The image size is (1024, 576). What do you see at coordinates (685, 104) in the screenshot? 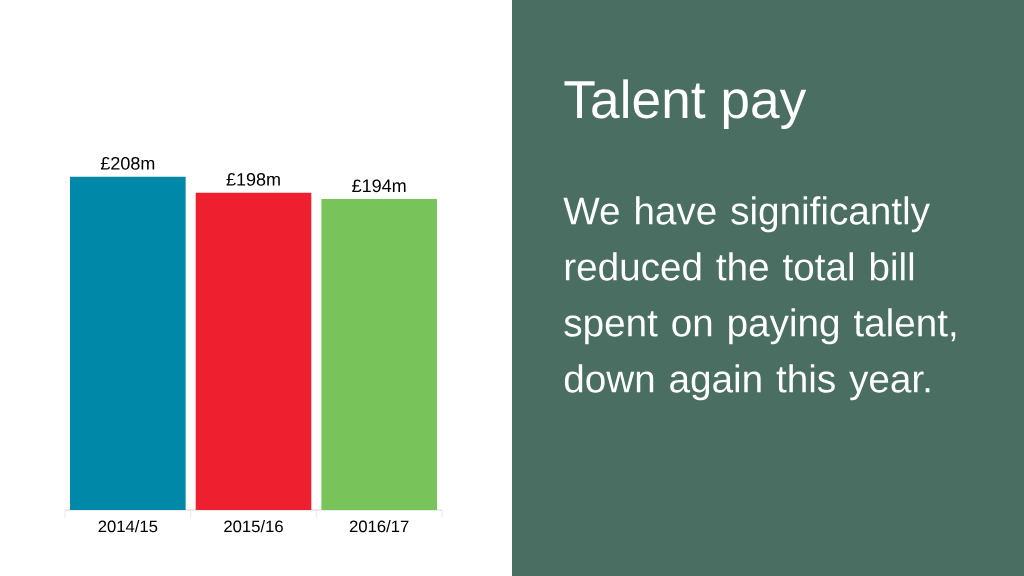
I see `text: Talent pay` at bounding box center [685, 104].